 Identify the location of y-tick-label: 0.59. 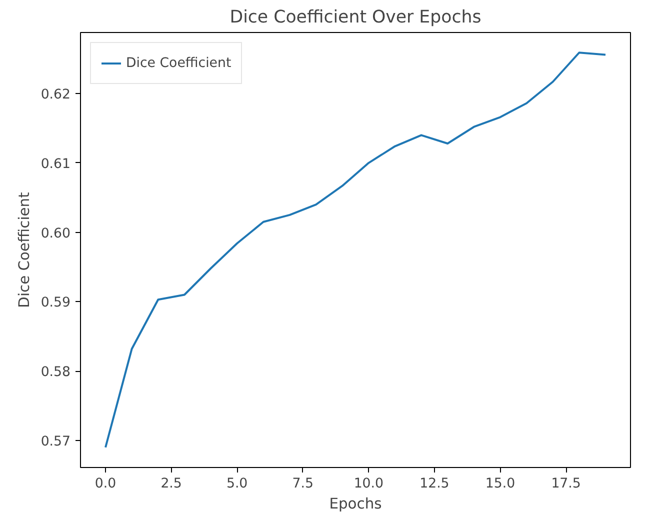
(55, 303).